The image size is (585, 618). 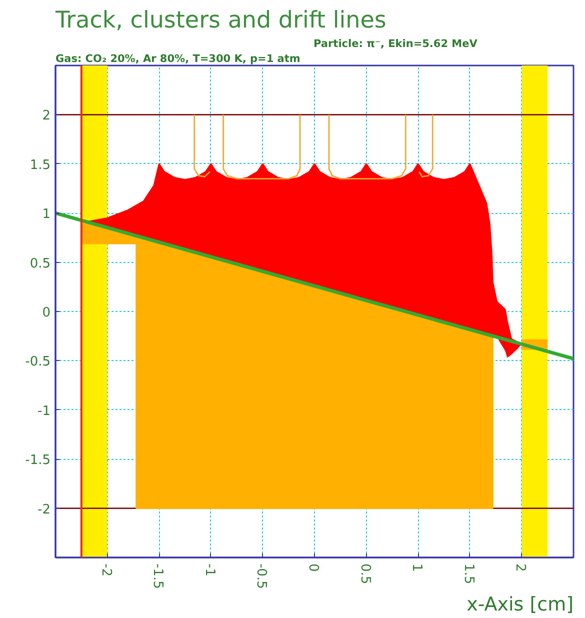 I want to click on text: Particle: π⁻, Ekin=5.62 MeV, so click(x=396, y=44).